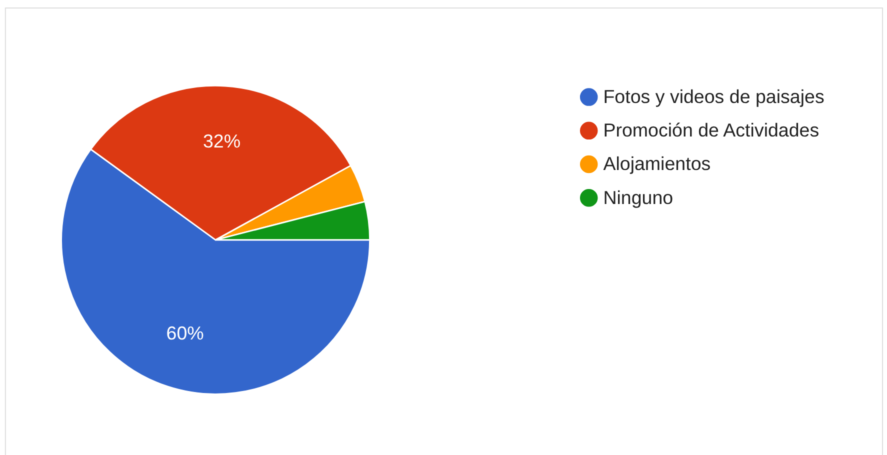 This screenshot has width=887, height=455. What do you see at coordinates (638, 197) in the screenshot?
I see `legend-label: Ninguno` at bounding box center [638, 197].